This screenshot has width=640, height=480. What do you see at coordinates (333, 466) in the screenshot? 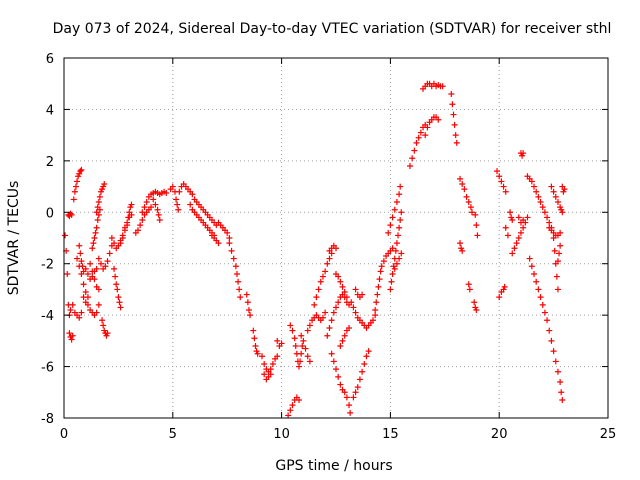
I see `x-axis-label: GPS time / hours` at bounding box center [333, 466].